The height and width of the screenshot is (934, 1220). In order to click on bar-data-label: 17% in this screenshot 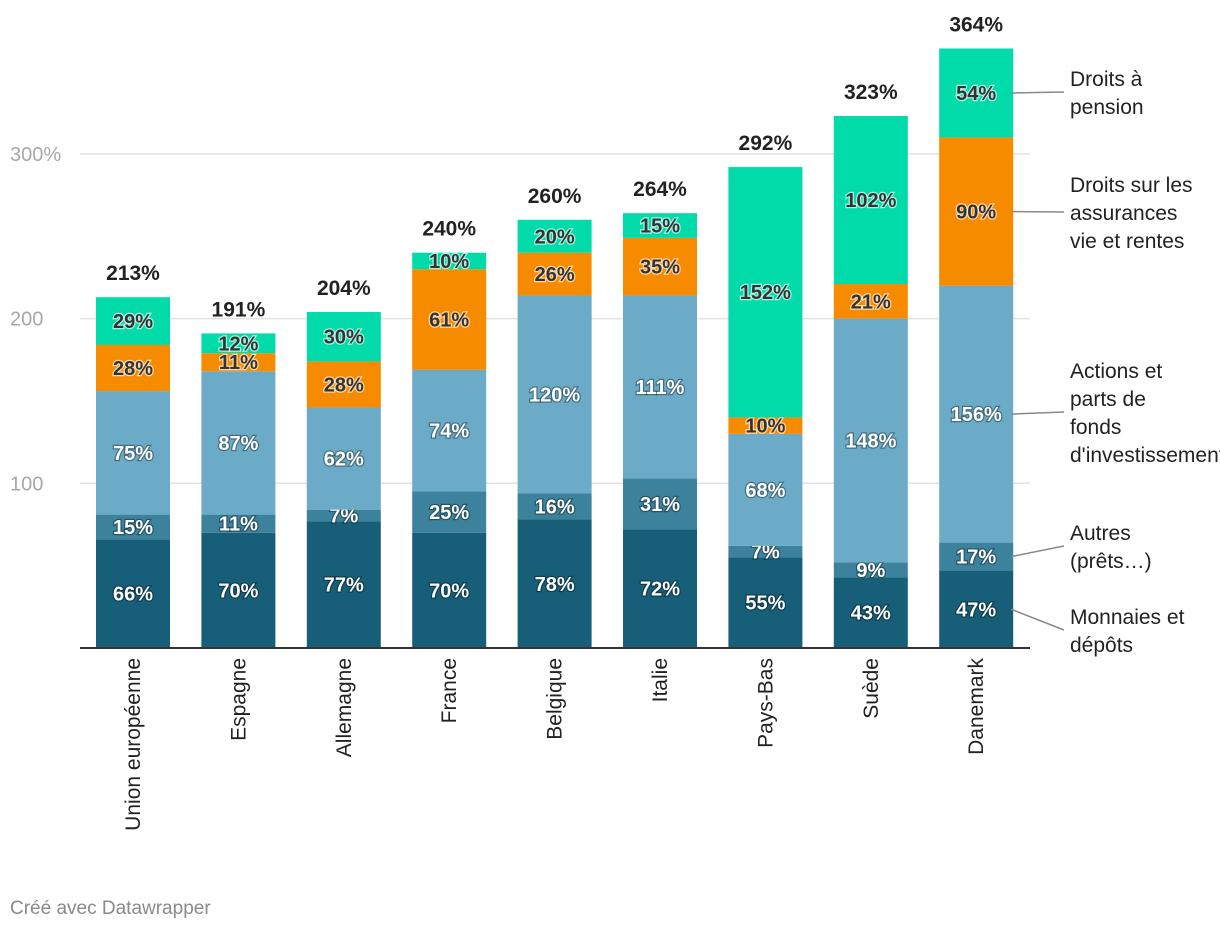, I will do `click(976, 558)`.